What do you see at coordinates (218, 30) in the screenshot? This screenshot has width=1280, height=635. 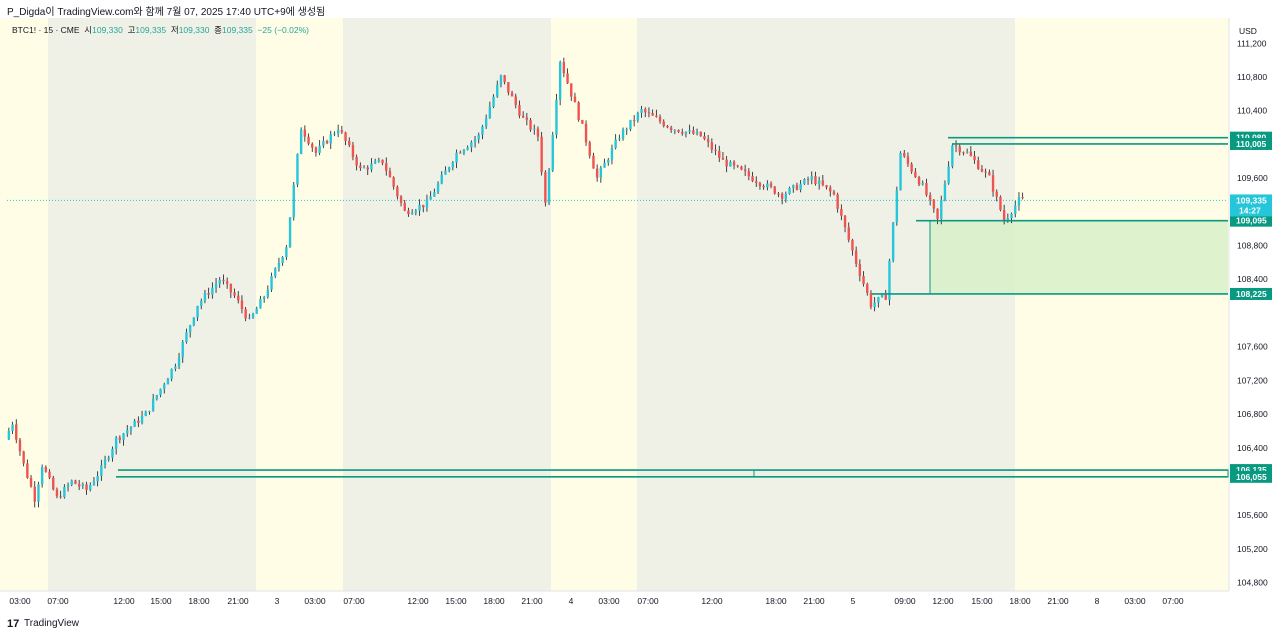 I see `close-label: 종` at bounding box center [218, 30].